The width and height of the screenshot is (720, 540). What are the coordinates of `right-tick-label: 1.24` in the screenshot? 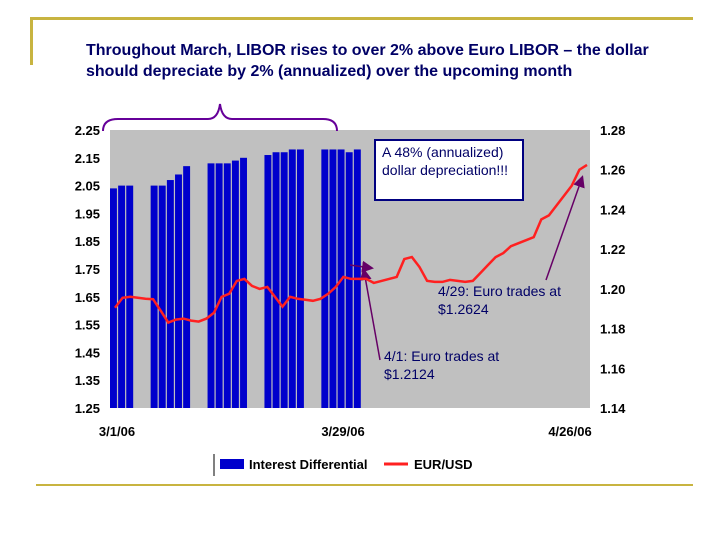 It's located at (613, 209).